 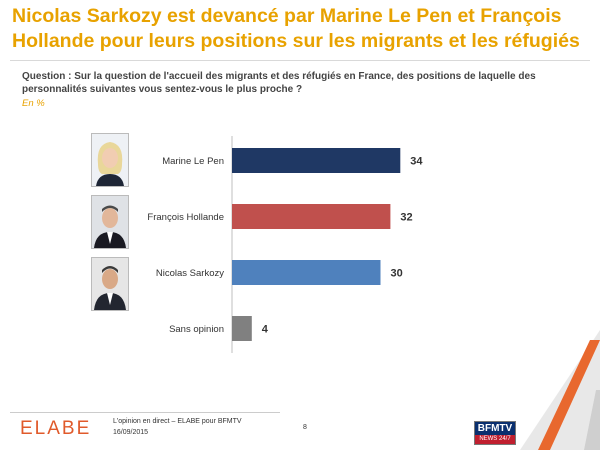 I want to click on category-label: Nicolas Sarkozy, so click(x=190, y=273).